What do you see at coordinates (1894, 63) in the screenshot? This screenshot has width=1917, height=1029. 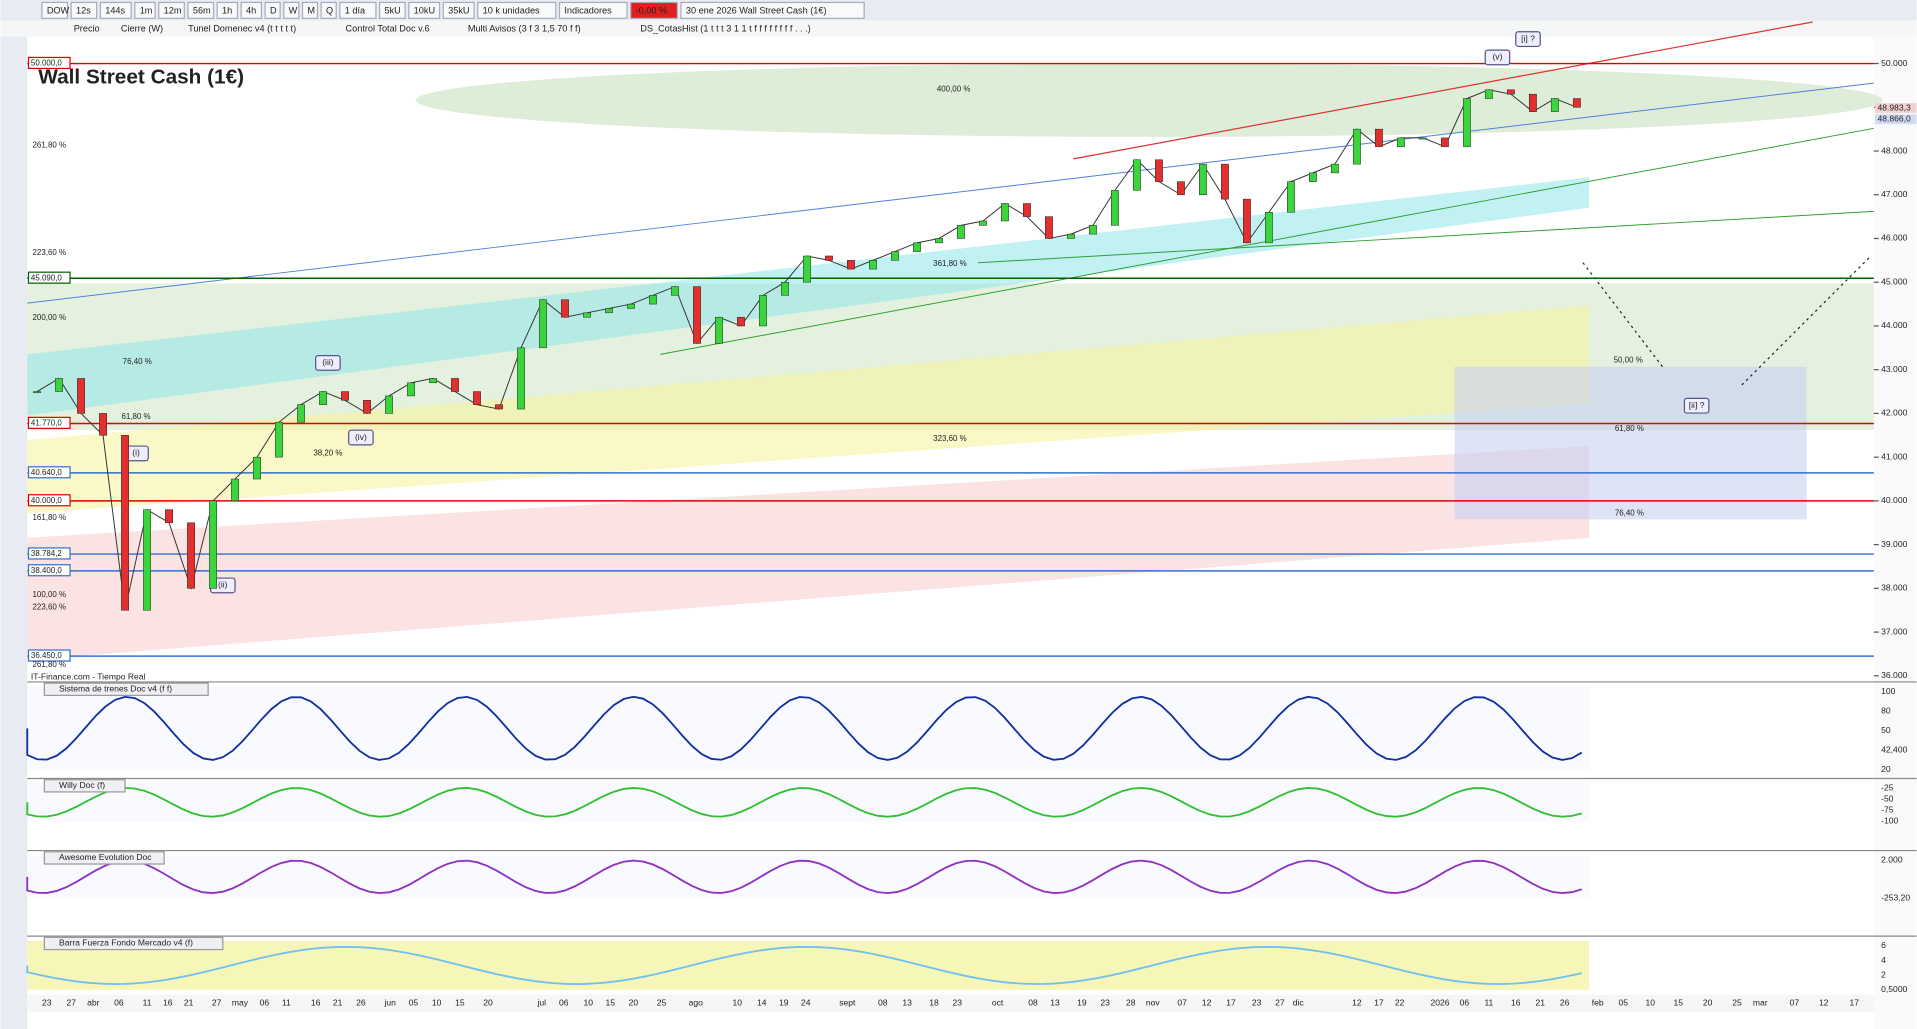 I see `y-tick-label: 50.000` at bounding box center [1894, 63].